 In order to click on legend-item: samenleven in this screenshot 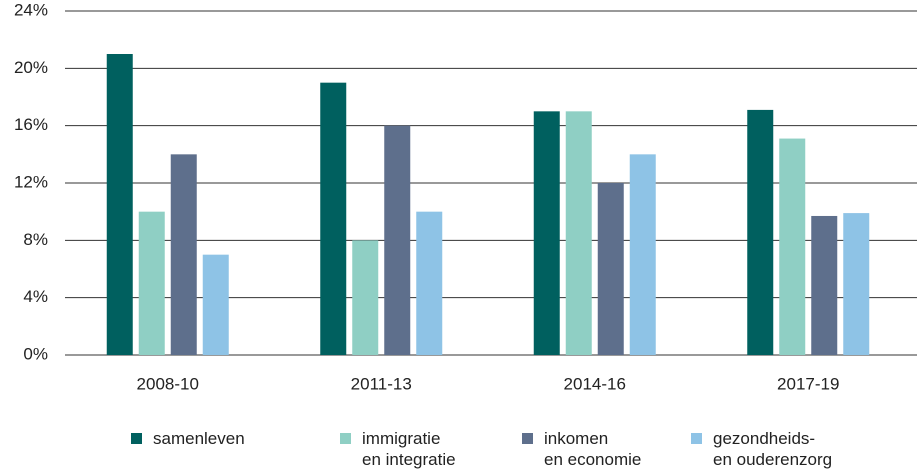, I will do `click(188, 438)`.